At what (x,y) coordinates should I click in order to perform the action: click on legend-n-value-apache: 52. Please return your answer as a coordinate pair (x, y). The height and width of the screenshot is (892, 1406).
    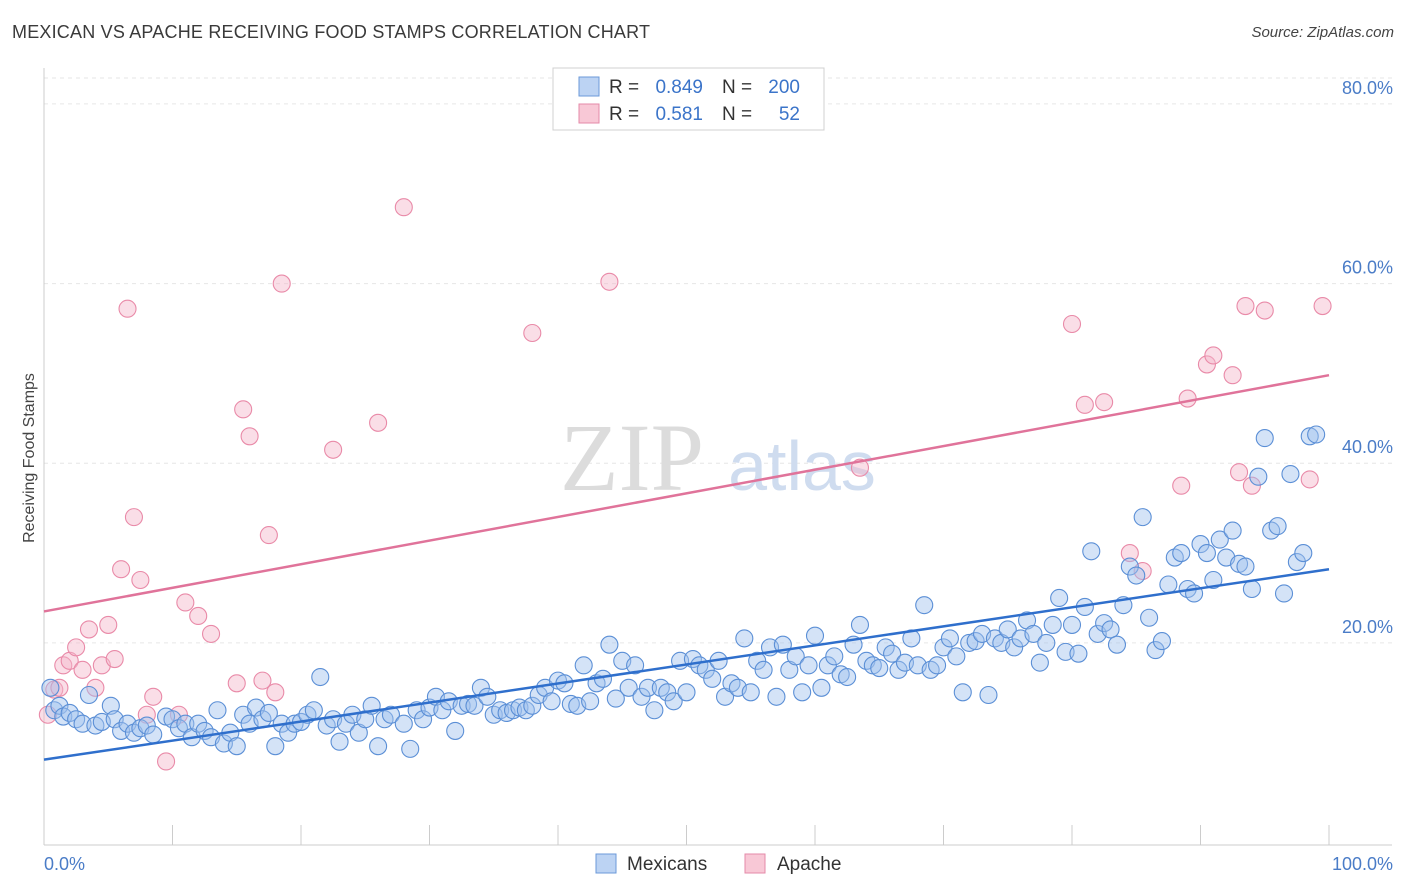
    Looking at the image, I should click on (789, 114).